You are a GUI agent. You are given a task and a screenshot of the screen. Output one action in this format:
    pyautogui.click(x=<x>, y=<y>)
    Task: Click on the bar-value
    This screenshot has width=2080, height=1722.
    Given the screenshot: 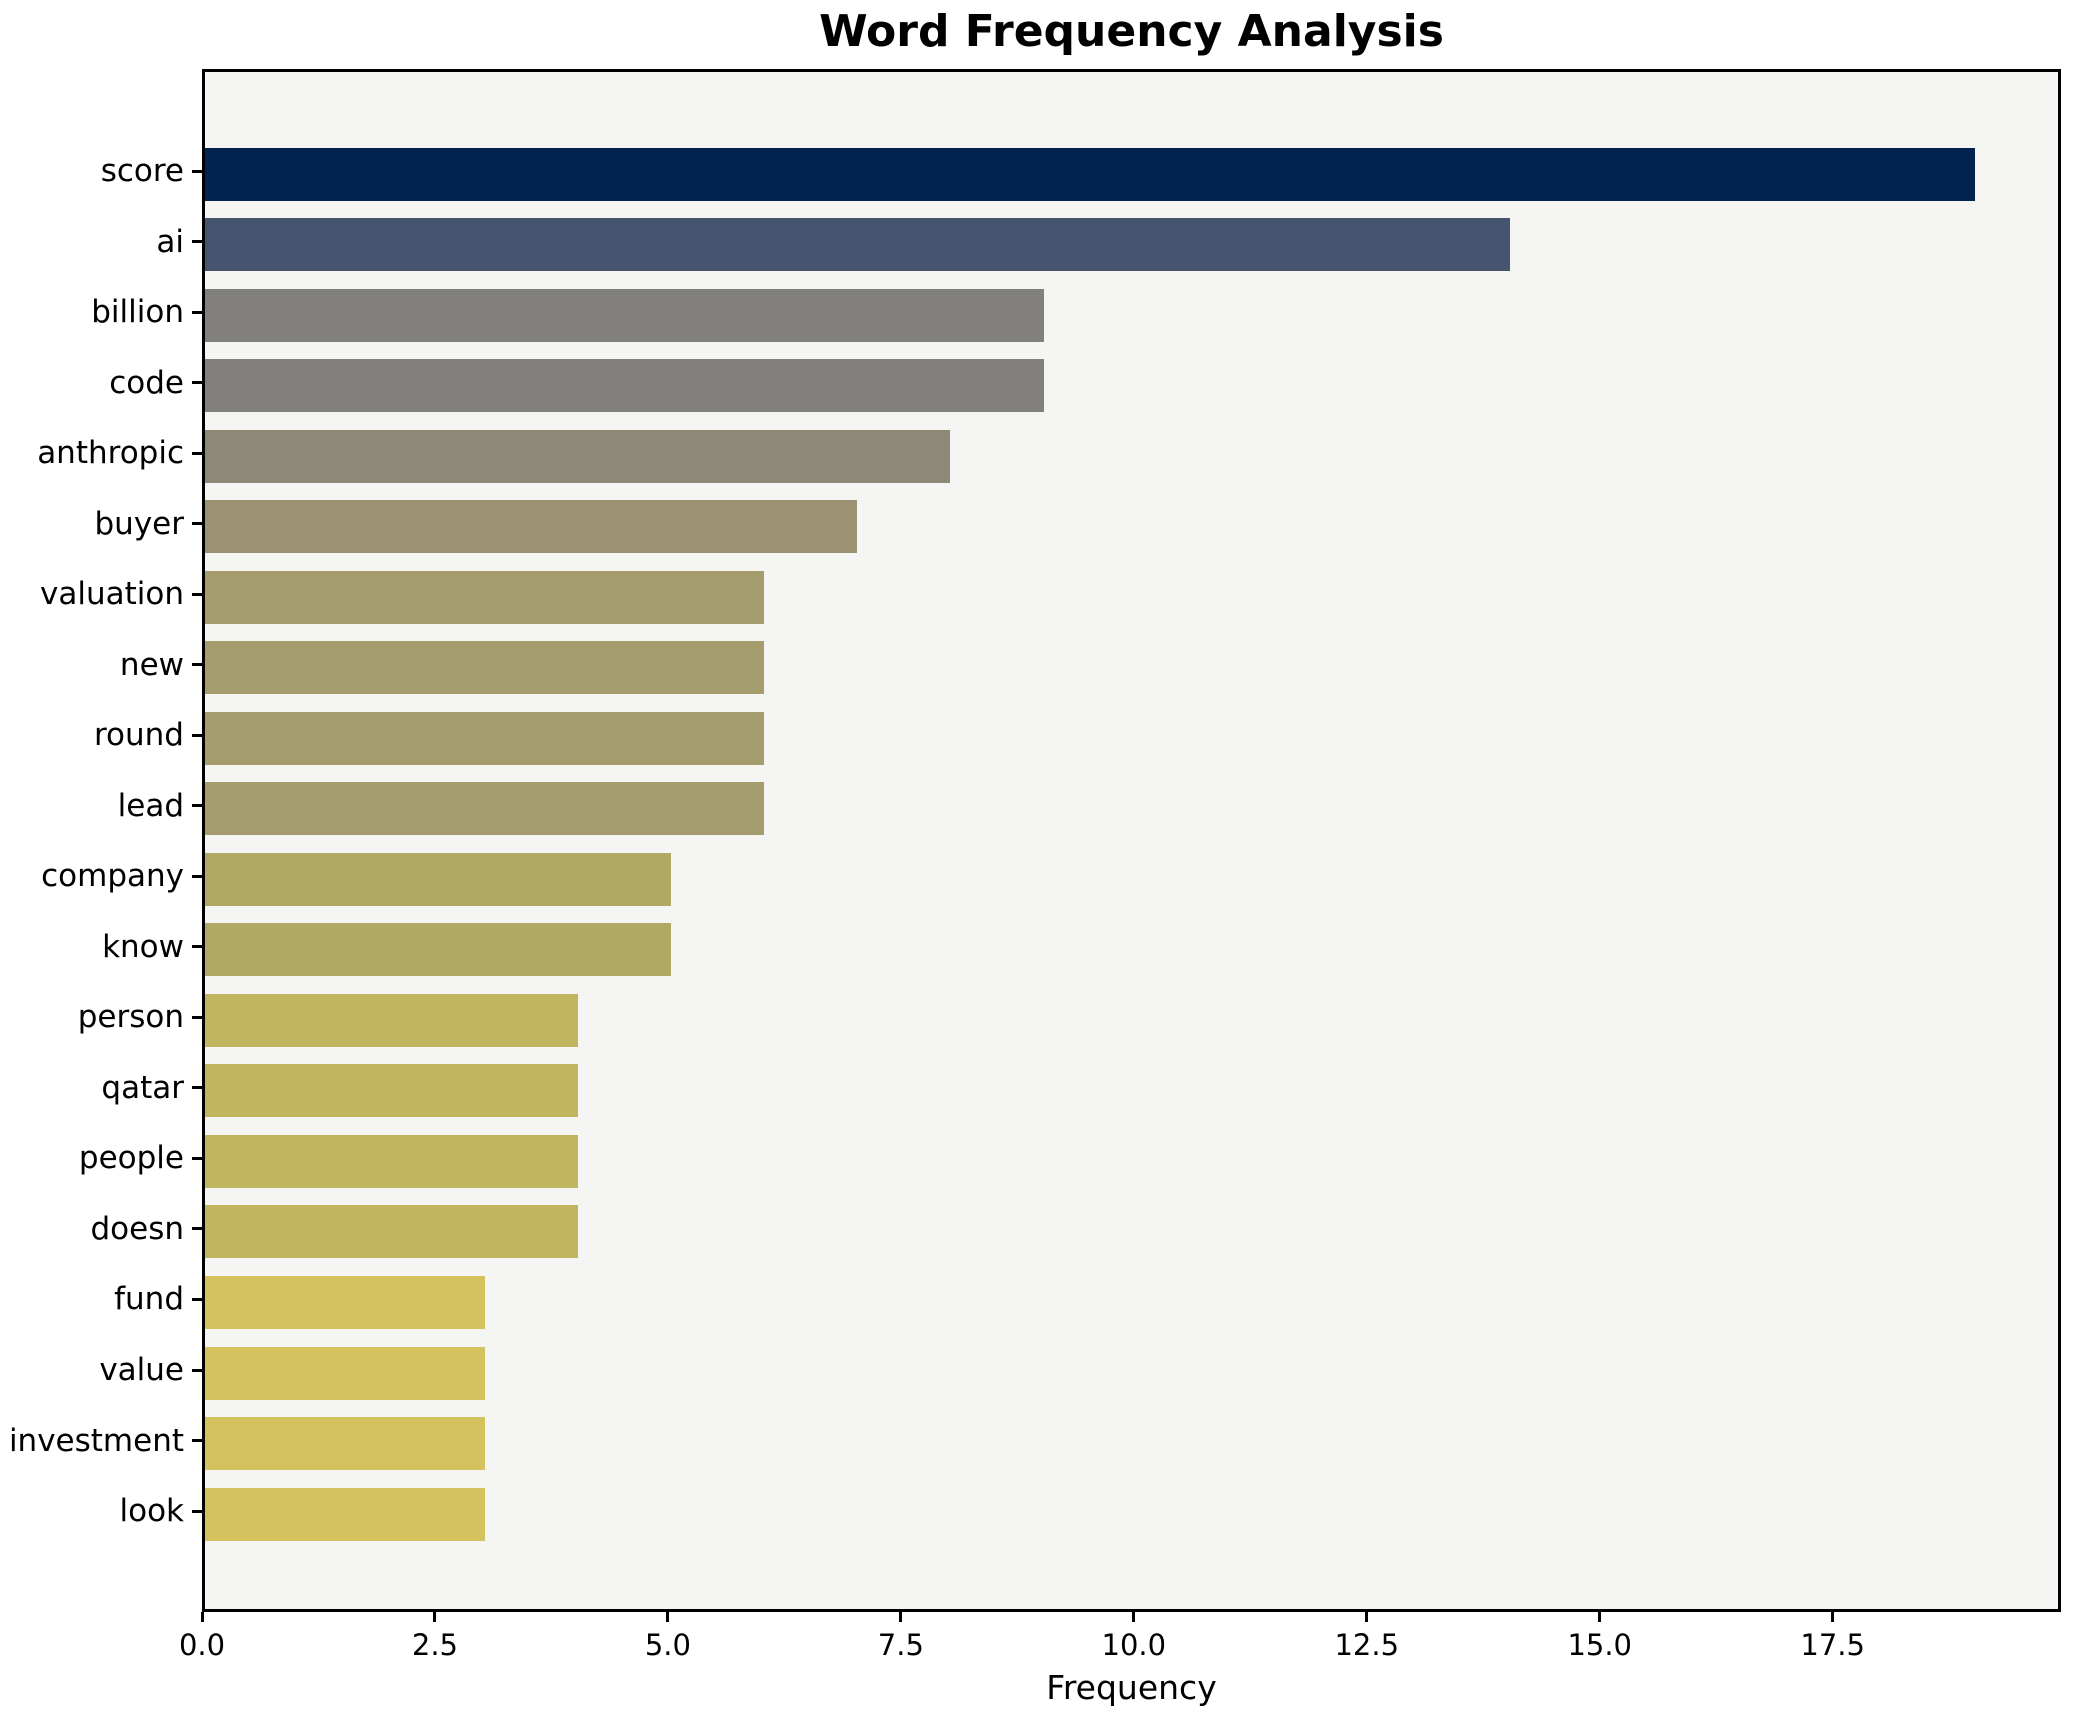 What is the action you would take?
    pyautogui.click(x=345, y=1373)
    